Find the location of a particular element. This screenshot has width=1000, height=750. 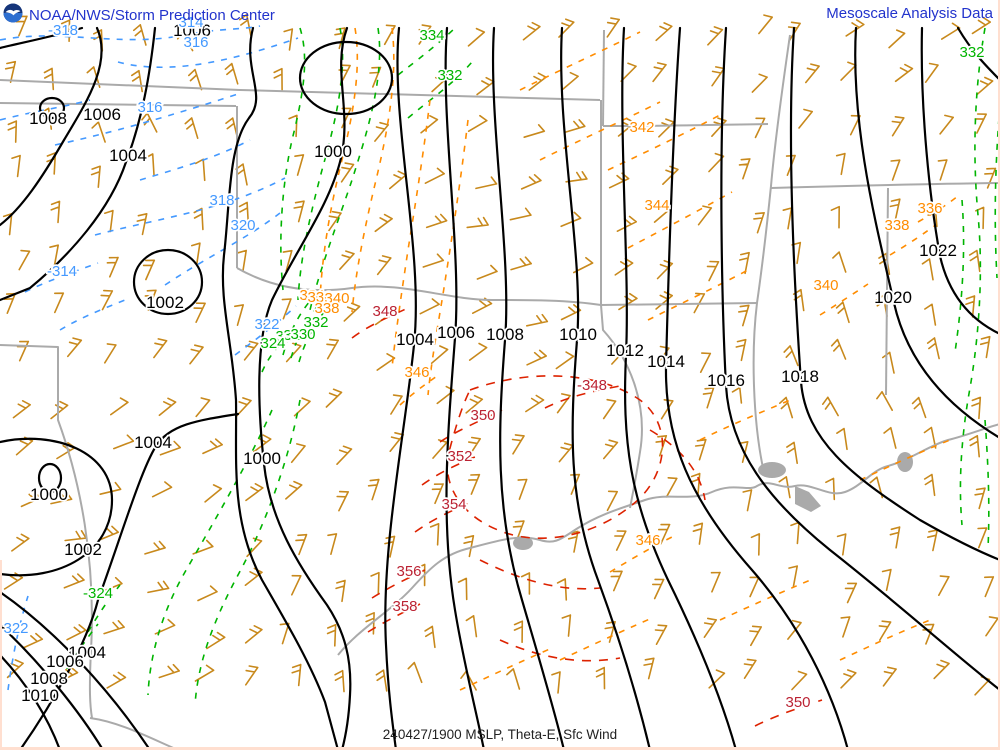

theta-e-label: 356 is located at coordinates (408, 571).